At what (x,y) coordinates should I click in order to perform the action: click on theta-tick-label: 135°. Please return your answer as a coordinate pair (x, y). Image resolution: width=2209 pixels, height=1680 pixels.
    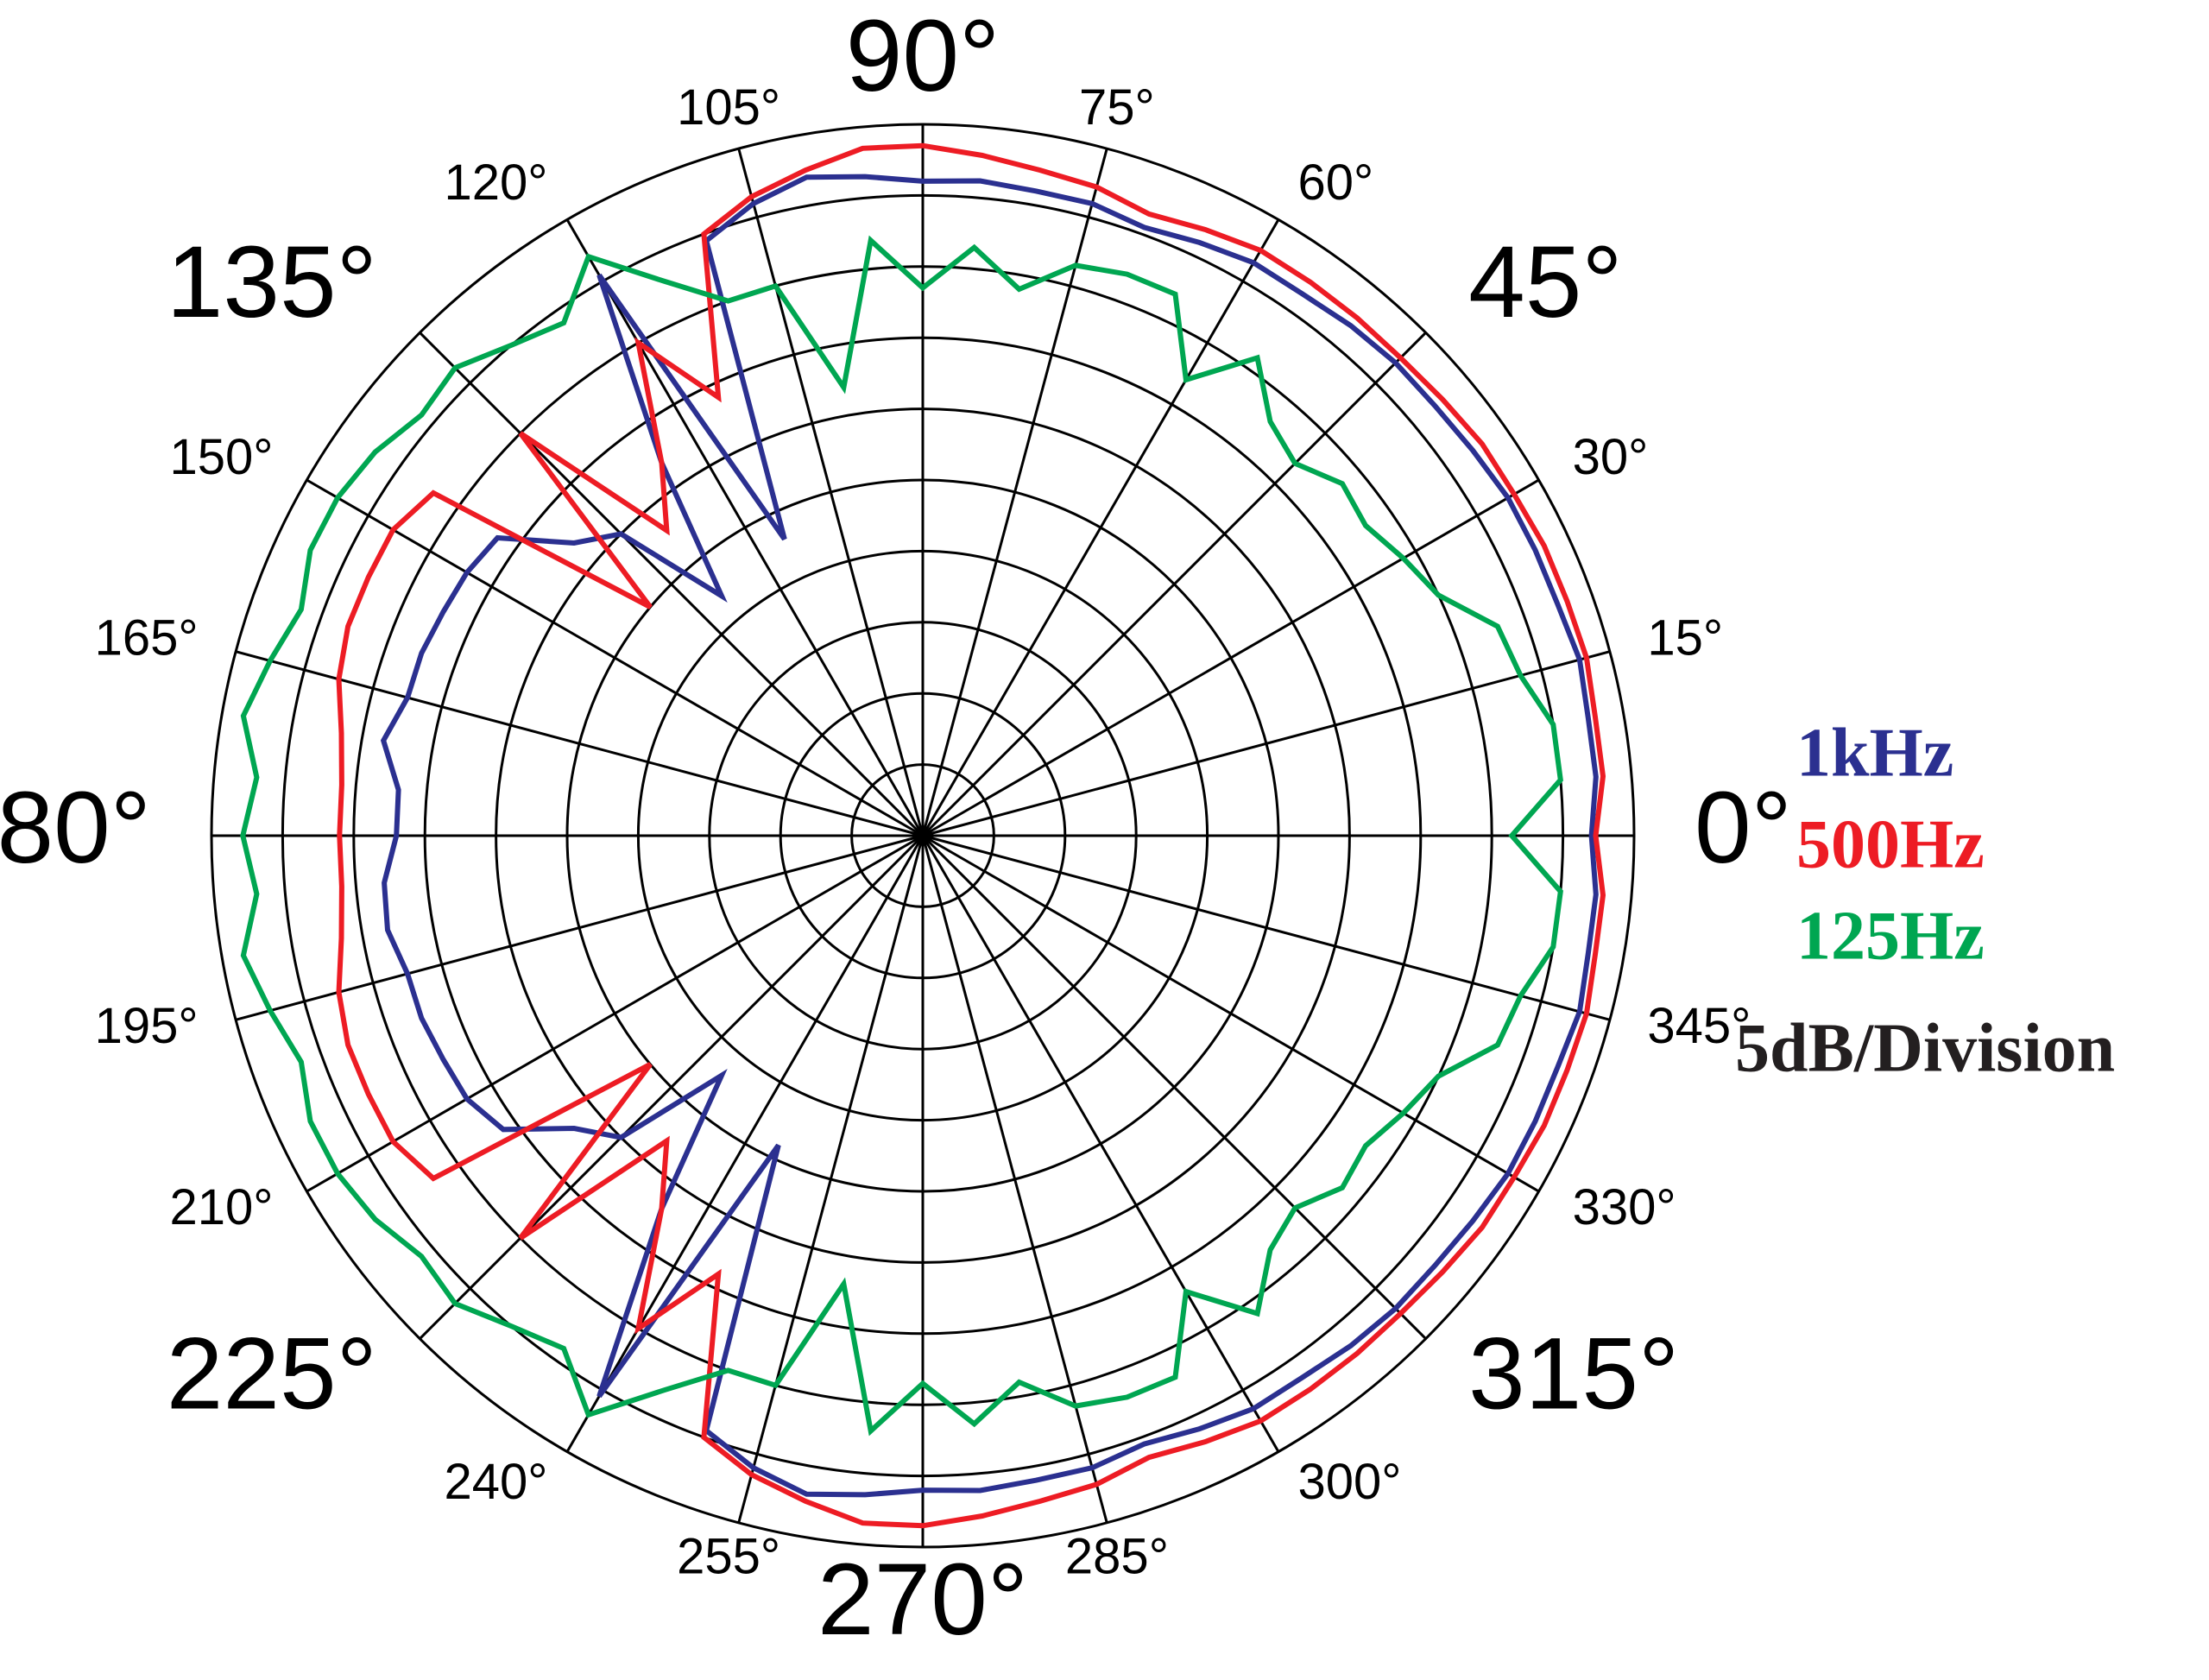
    Looking at the image, I should click on (272, 282).